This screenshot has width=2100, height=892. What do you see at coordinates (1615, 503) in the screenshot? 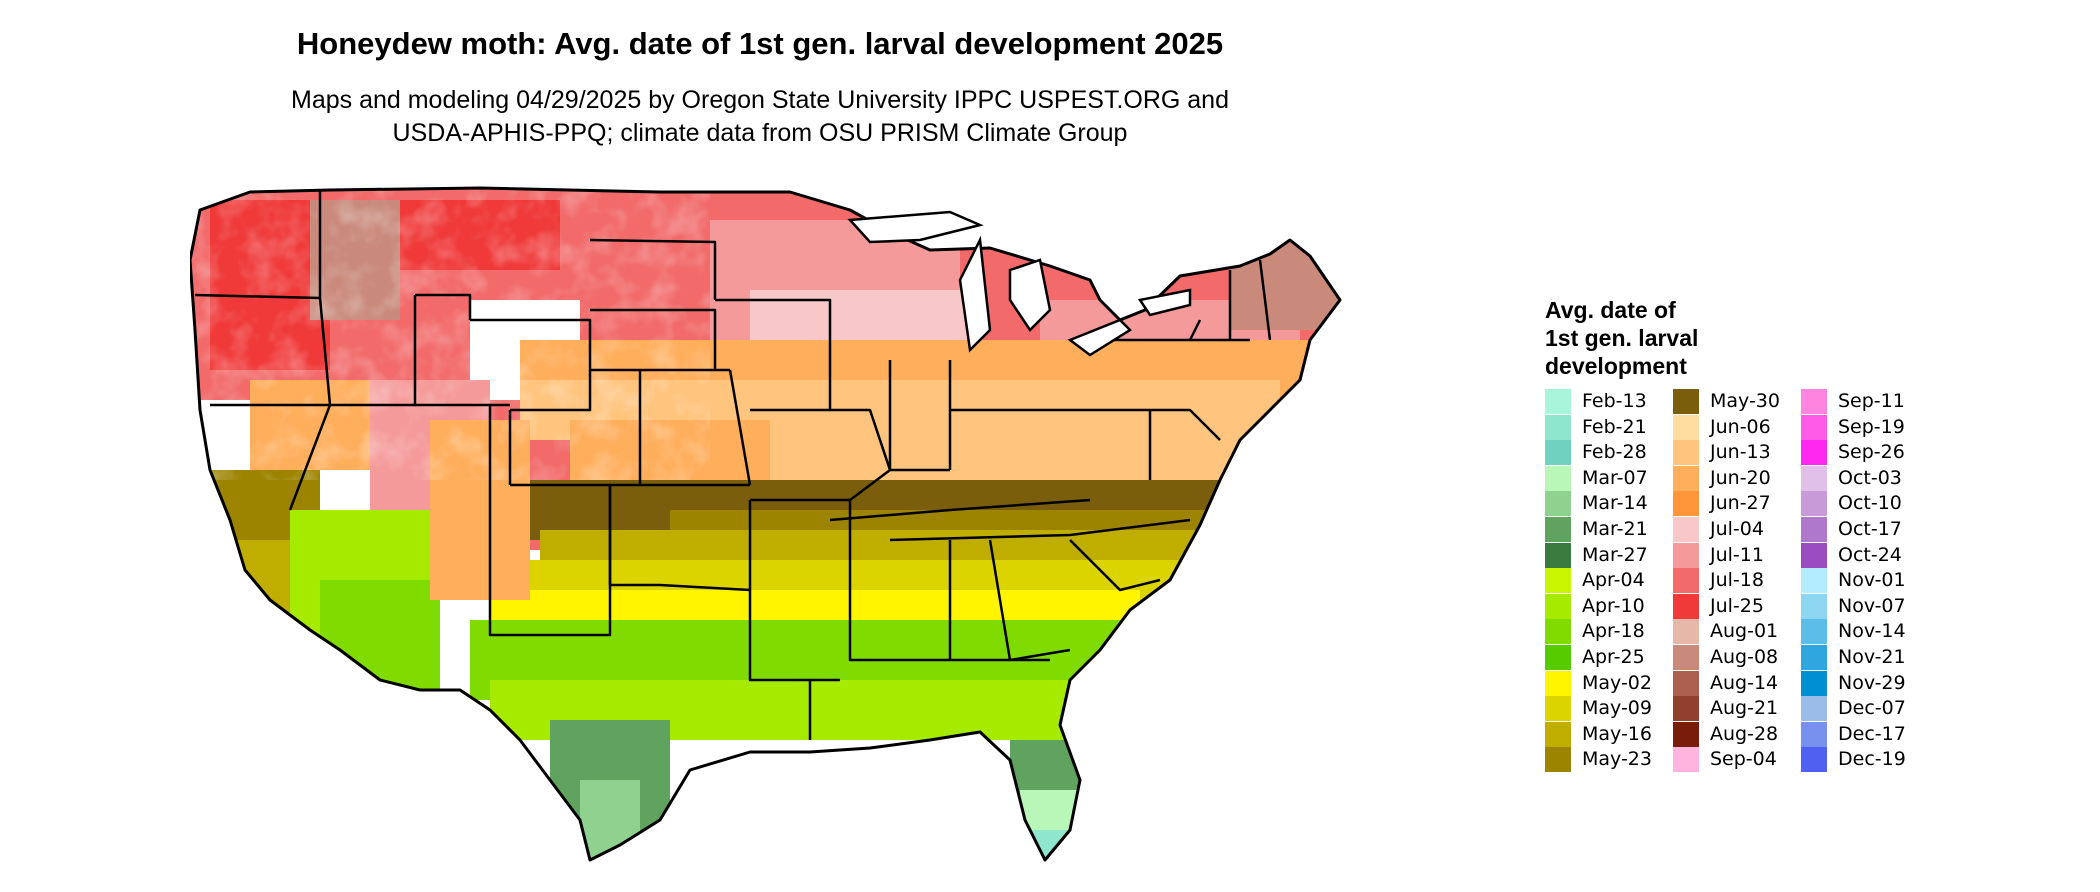
I see `legend-label: Mar-14` at bounding box center [1615, 503].